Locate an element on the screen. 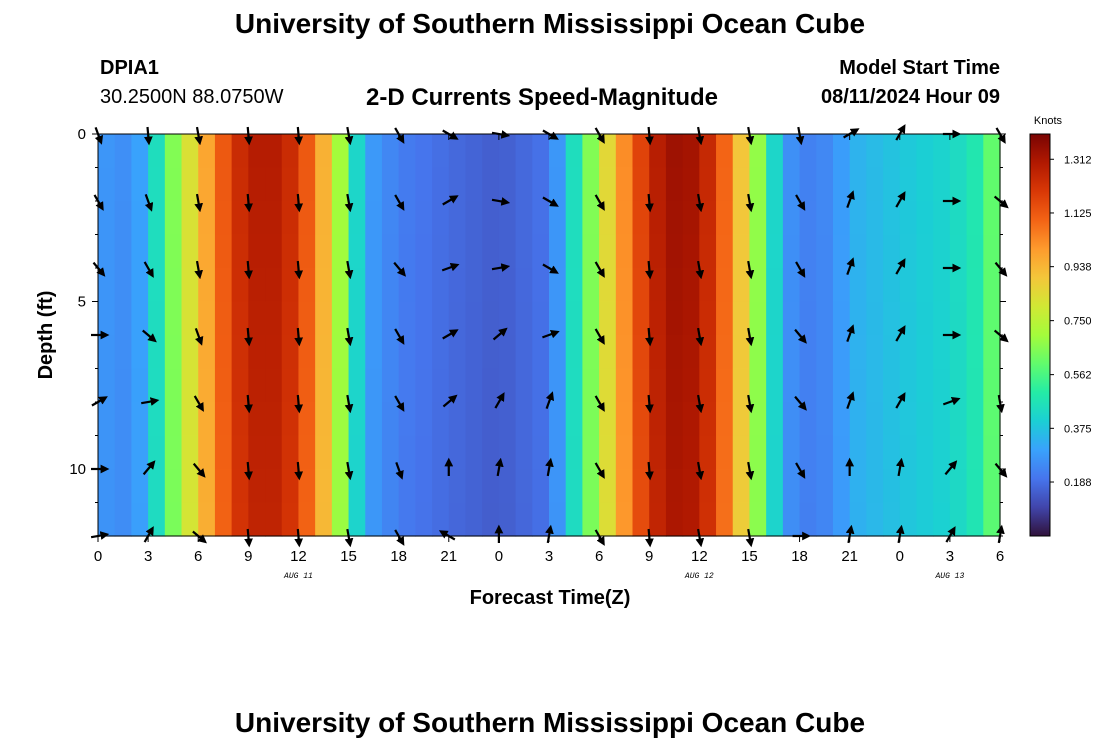  y-axis-label: Depth (ft) is located at coordinates (46, 335).